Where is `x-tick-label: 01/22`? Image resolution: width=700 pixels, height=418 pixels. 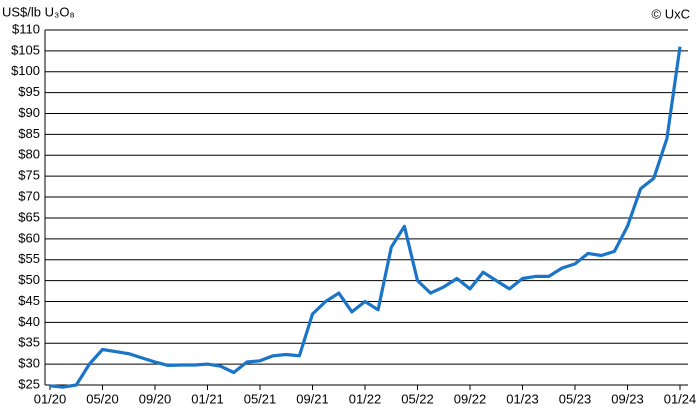
x-tick-label: 01/22 is located at coordinates (365, 398).